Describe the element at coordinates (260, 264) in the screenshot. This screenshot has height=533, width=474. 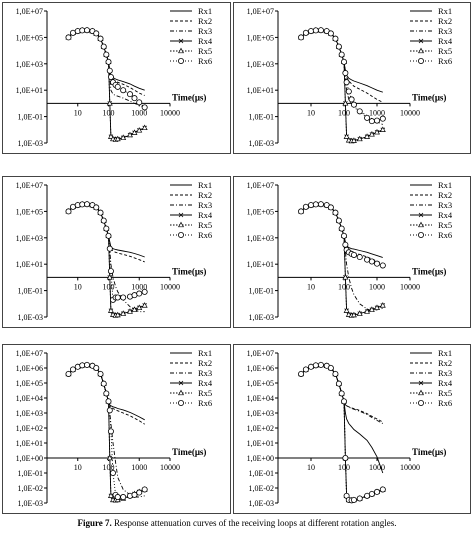
I see `y-tick-label: 1,0E+01` at that location.